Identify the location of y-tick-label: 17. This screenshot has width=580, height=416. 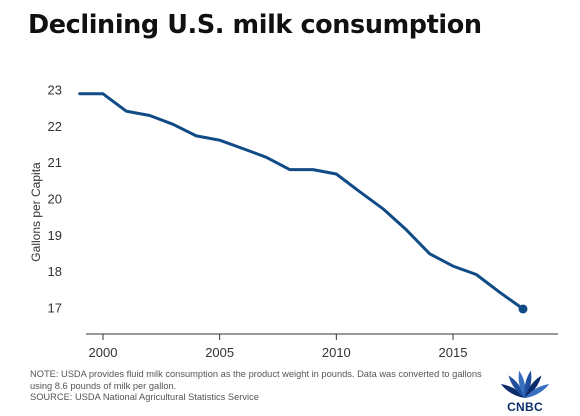
(55, 307).